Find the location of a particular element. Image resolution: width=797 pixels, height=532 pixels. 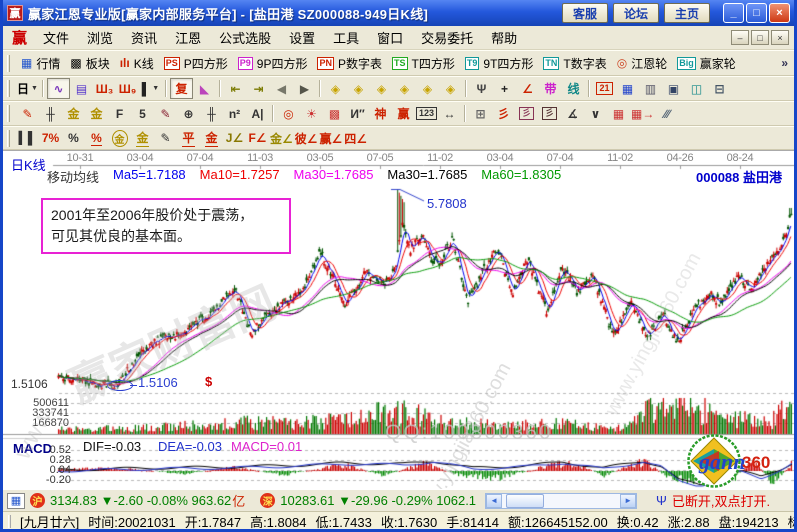

menu-settings: 设置 is located at coordinates (302, 38).